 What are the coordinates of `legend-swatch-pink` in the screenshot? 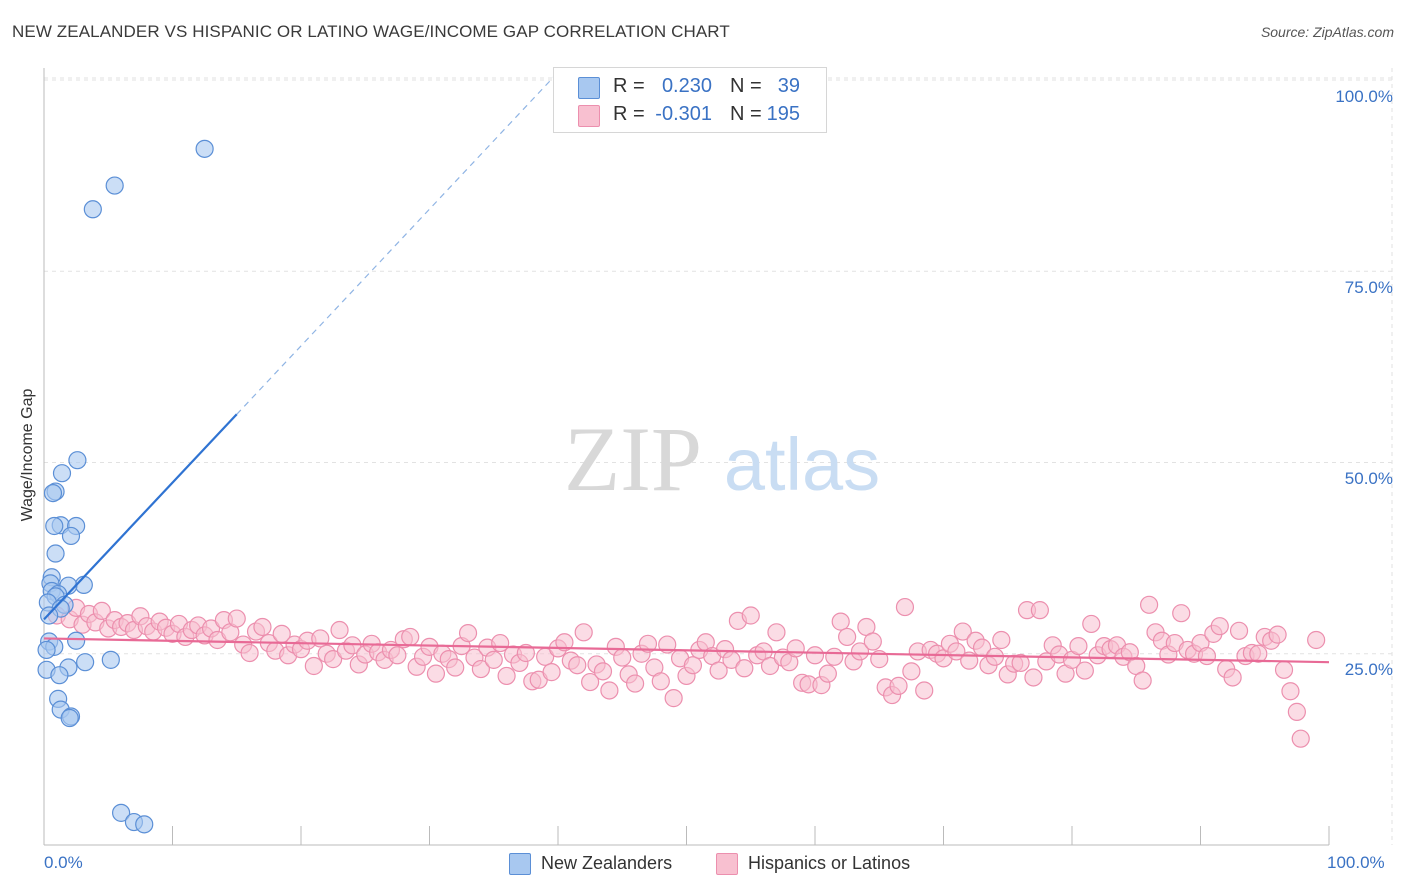 It's located at (589, 116).